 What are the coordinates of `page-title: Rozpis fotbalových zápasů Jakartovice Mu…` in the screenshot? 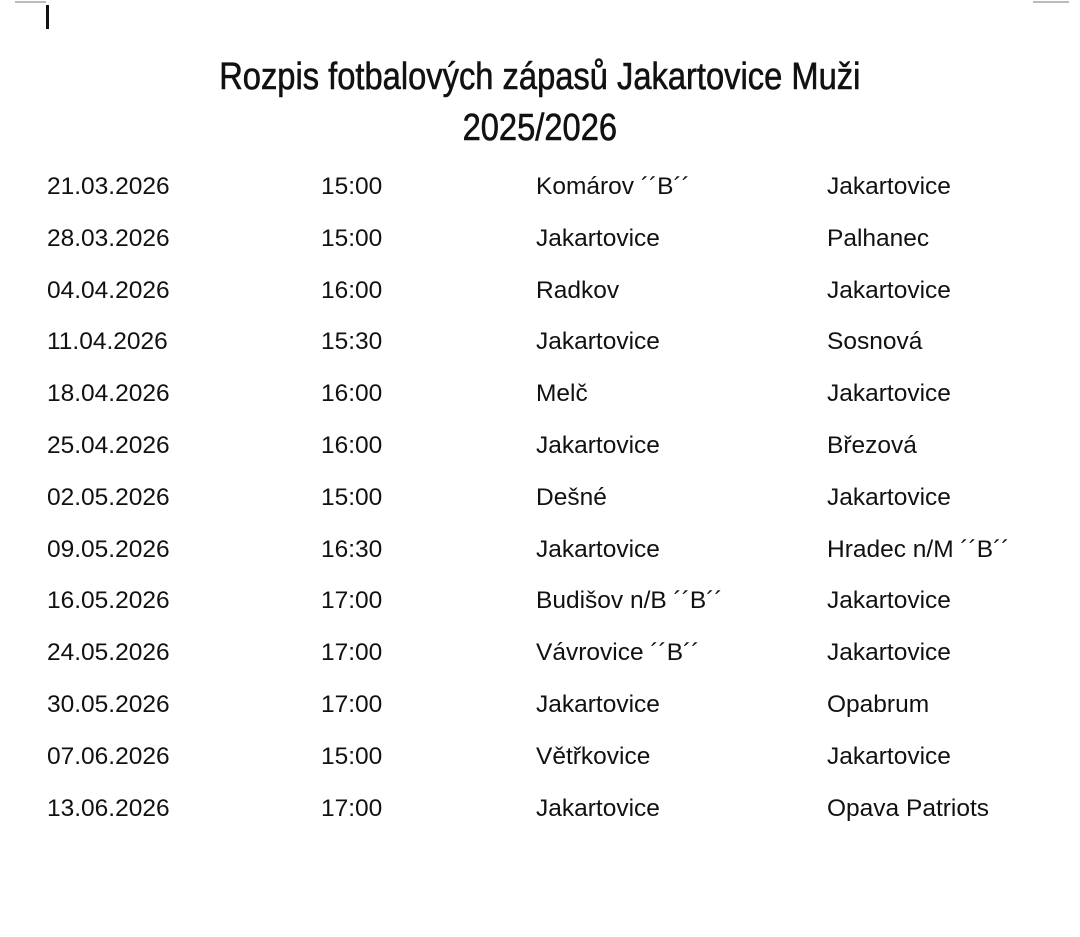 It's located at (540, 103).